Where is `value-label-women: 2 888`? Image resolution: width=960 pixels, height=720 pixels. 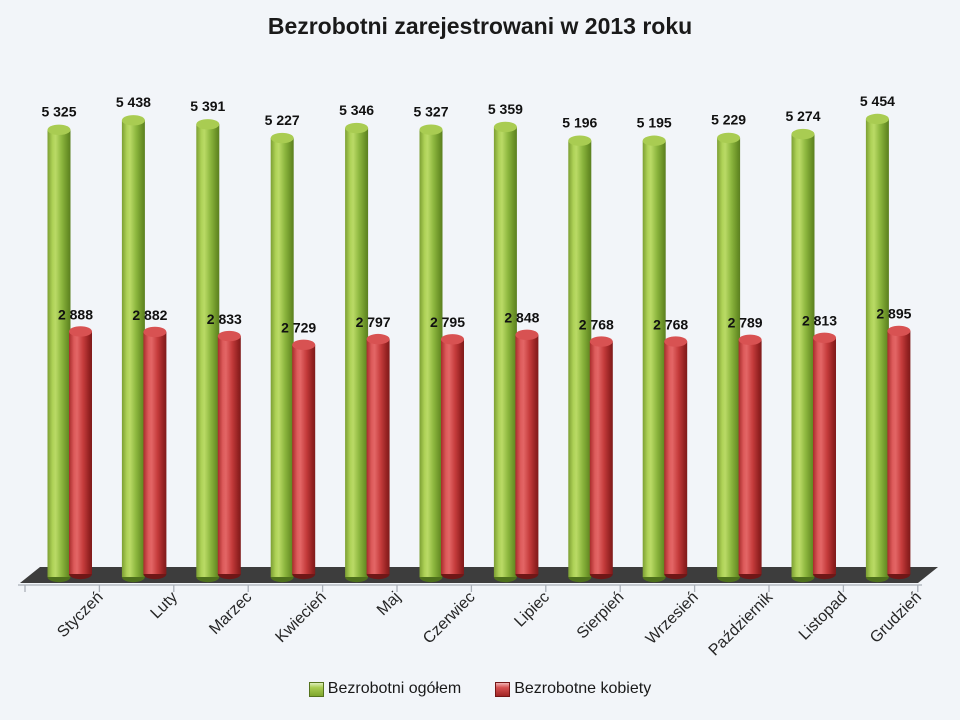 value-label-women: 2 888 is located at coordinates (75, 314).